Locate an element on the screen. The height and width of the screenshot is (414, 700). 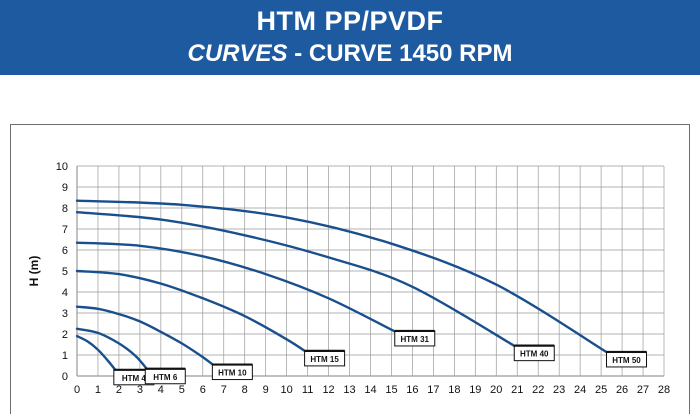
series-label: HTM 4 is located at coordinates (134, 378).